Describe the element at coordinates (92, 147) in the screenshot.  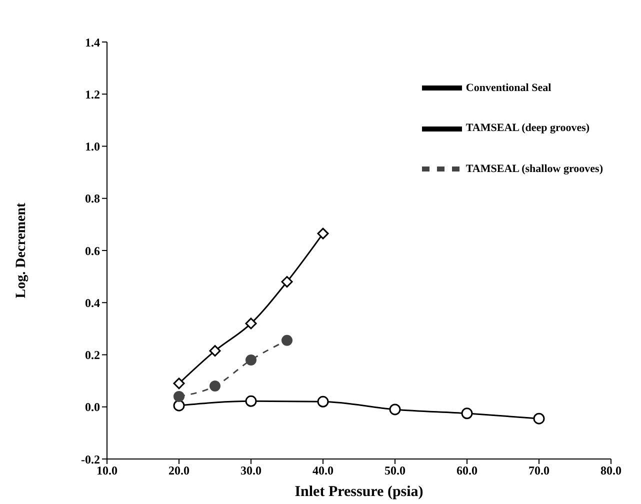
I see `y-tick-label: 1.0` at that location.